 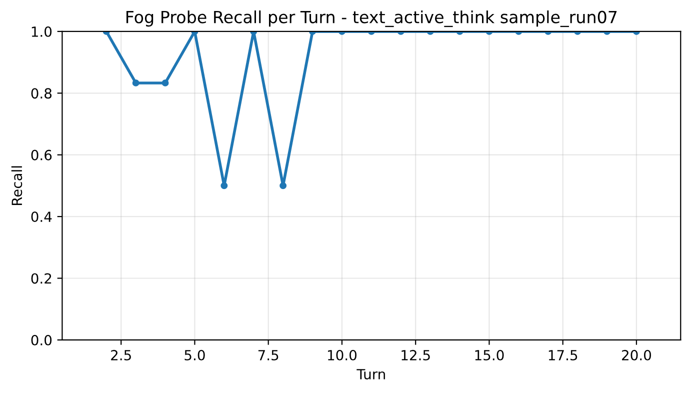 I want to click on x-tick-label: 7.5, so click(x=268, y=355).